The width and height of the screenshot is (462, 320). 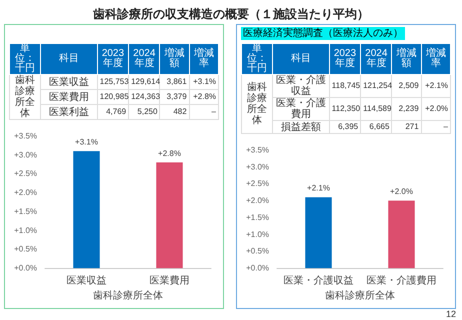 What do you see at coordinates (113, 97) in the screenshot?
I see `text: 120,985` at bounding box center [113, 97].